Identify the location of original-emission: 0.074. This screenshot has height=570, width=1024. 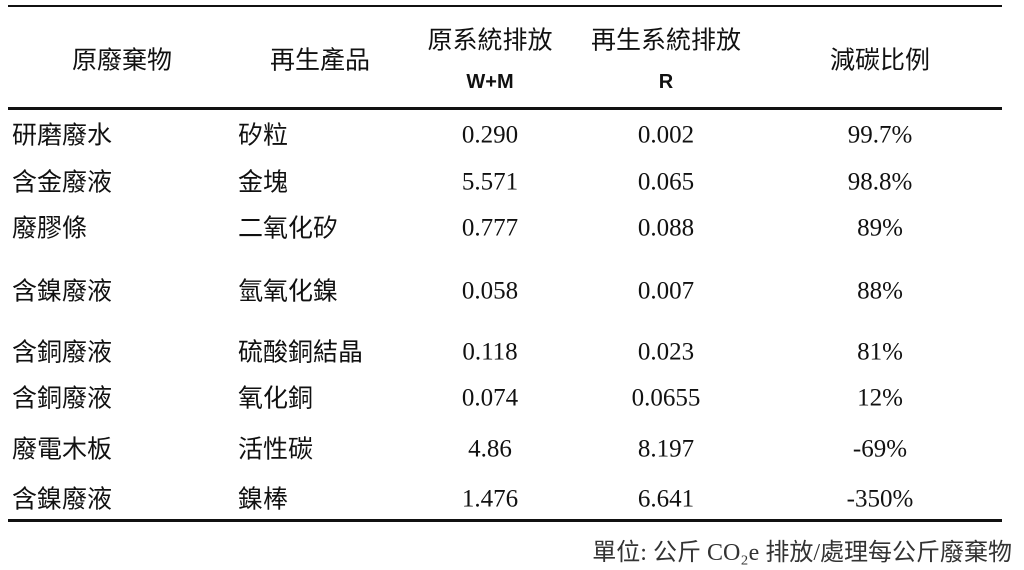
(490, 398).